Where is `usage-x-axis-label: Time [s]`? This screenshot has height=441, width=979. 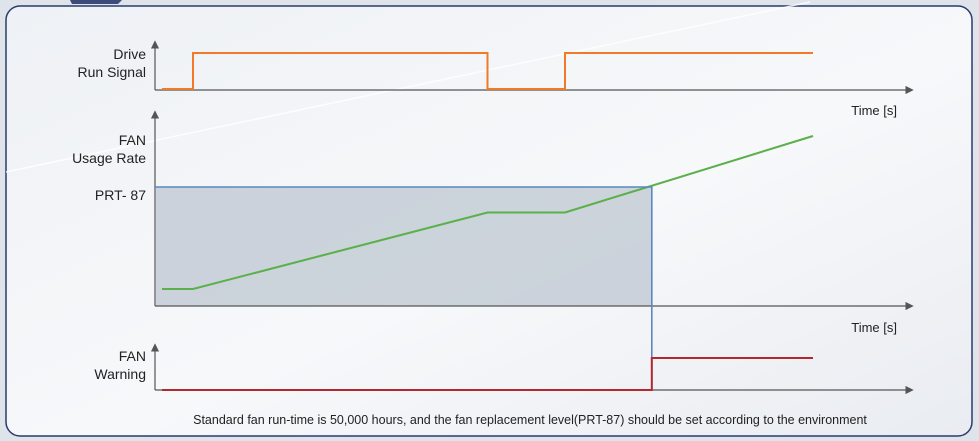 usage-x-axis-label: Time [s] is located at coordinates (874, 327).